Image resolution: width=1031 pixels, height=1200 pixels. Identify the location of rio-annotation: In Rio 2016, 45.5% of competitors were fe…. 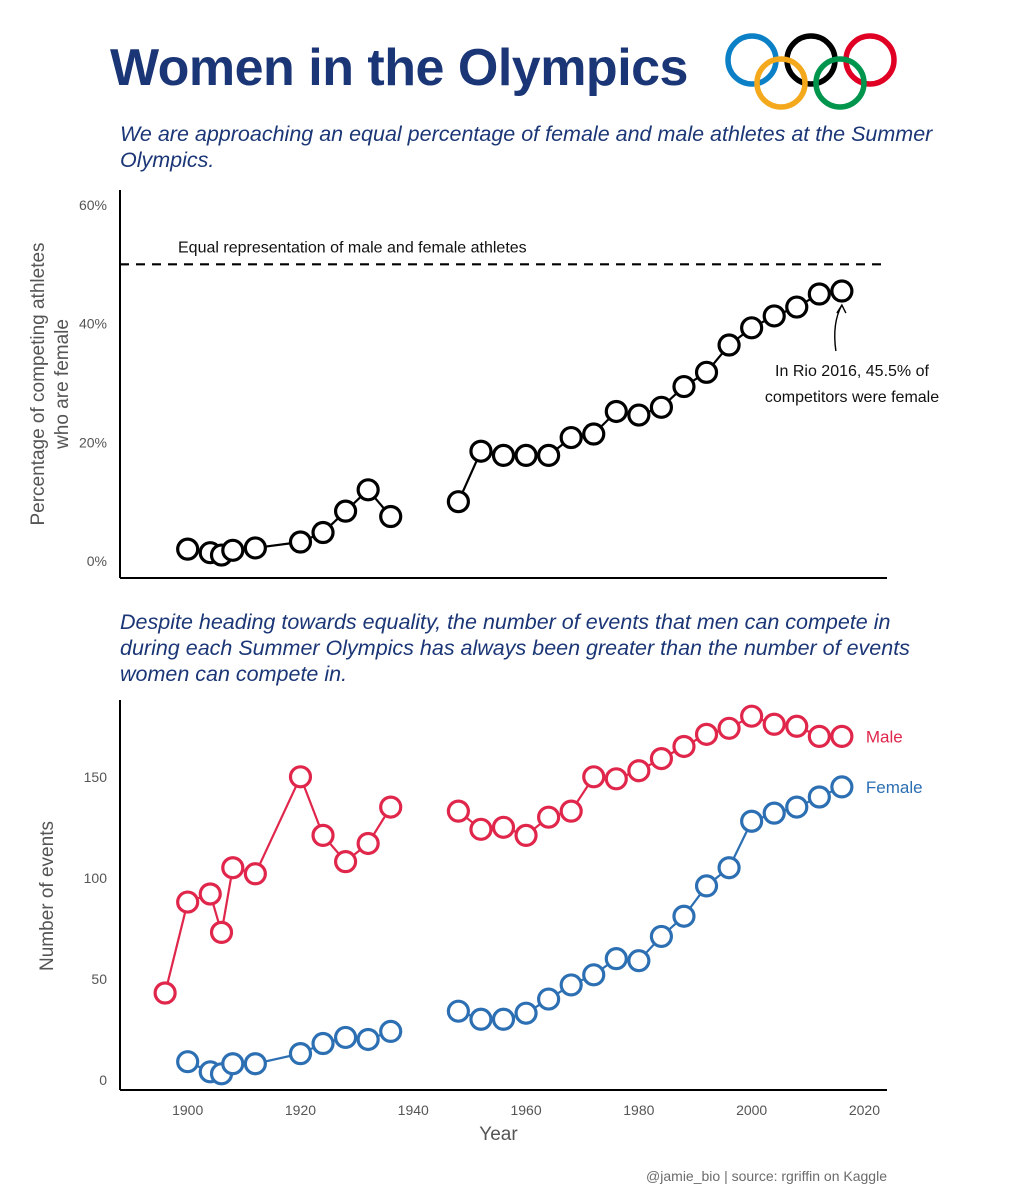
(852, 384).